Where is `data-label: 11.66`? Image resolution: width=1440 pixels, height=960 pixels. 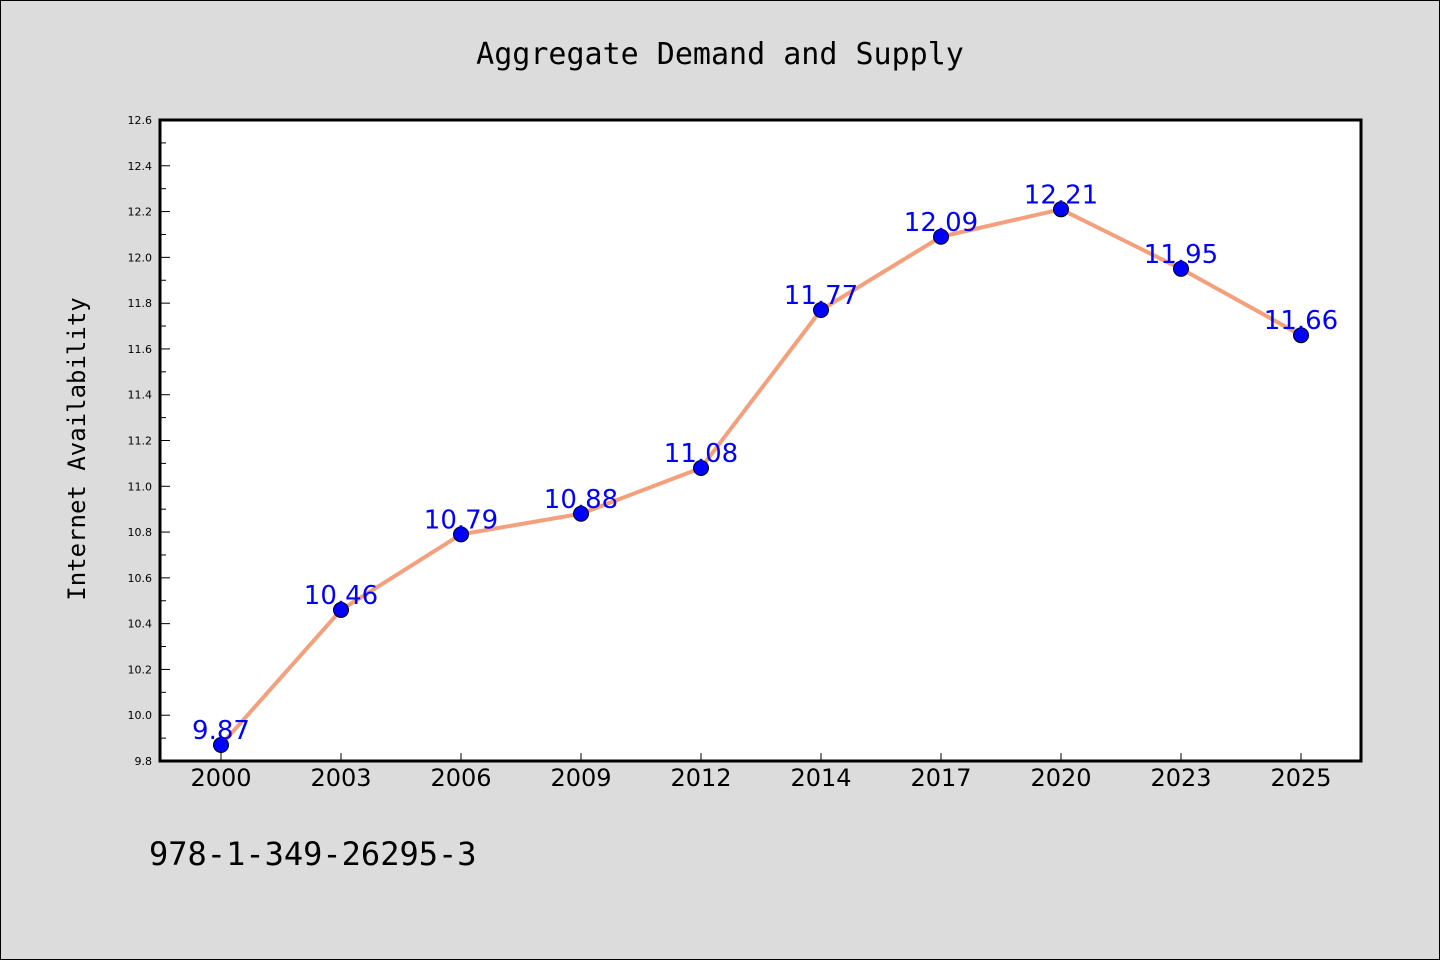
data-label: 11.66 is located at coordinates (1301, 321).